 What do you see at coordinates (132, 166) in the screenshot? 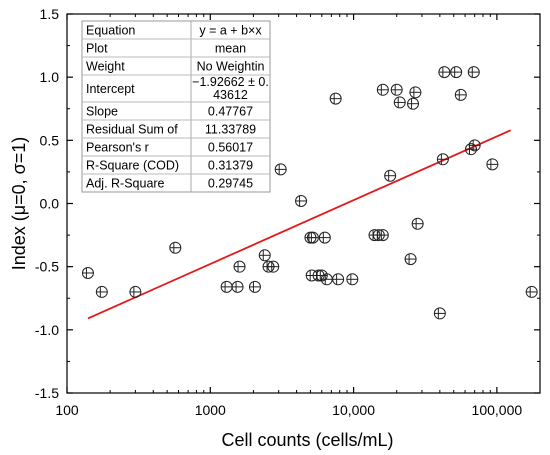
I see `stats-row-label: R-Square (COD)` at bounding box center [132, 166].